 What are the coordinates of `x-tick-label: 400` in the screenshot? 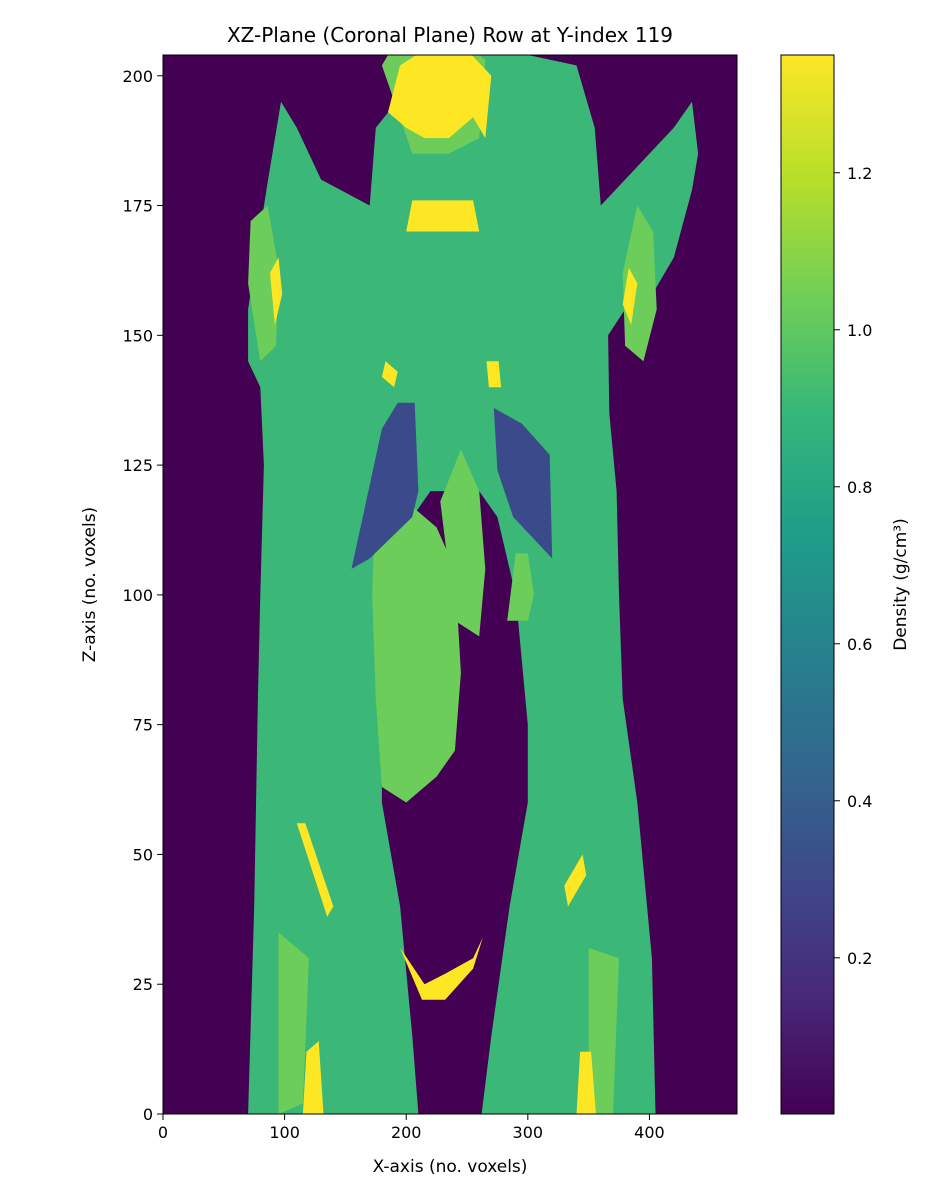 It's located at (649, 1132).